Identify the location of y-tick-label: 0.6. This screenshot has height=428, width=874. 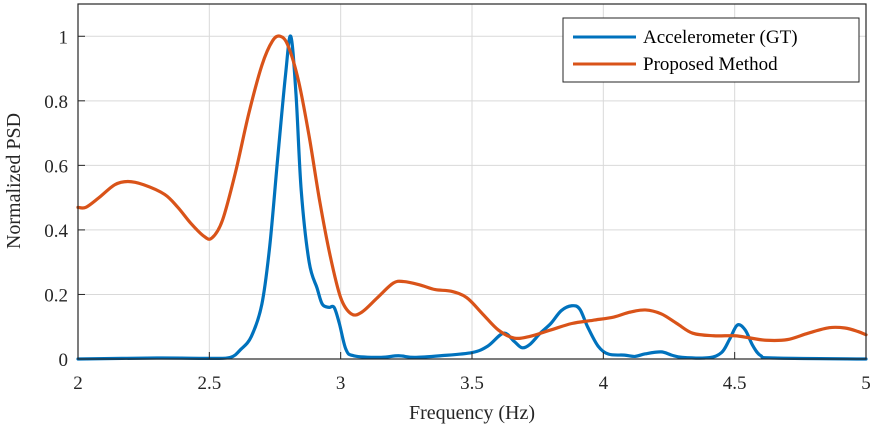
(56, 166).